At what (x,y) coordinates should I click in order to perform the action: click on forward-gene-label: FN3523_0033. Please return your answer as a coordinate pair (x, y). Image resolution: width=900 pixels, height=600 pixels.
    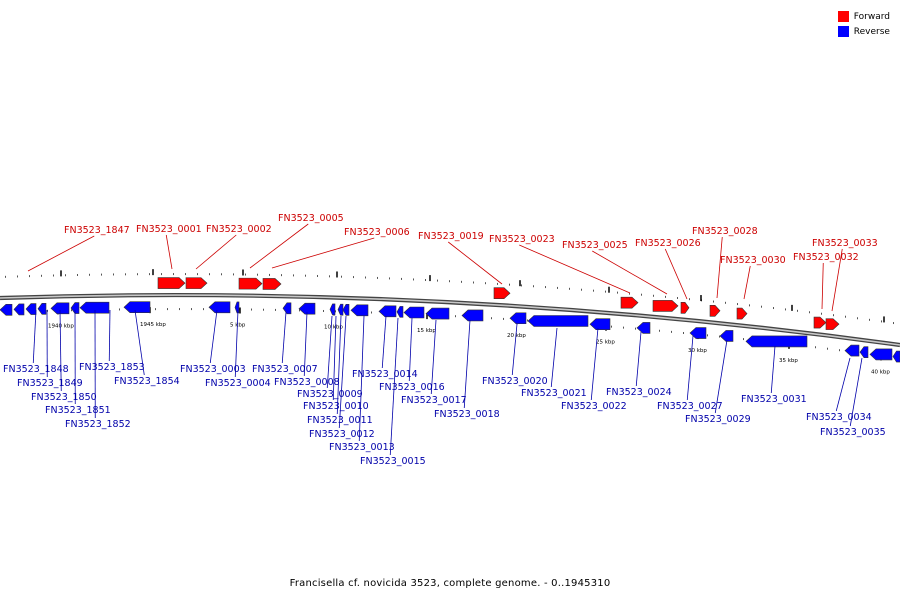
    Looking at the image, I should click on (845, 243).